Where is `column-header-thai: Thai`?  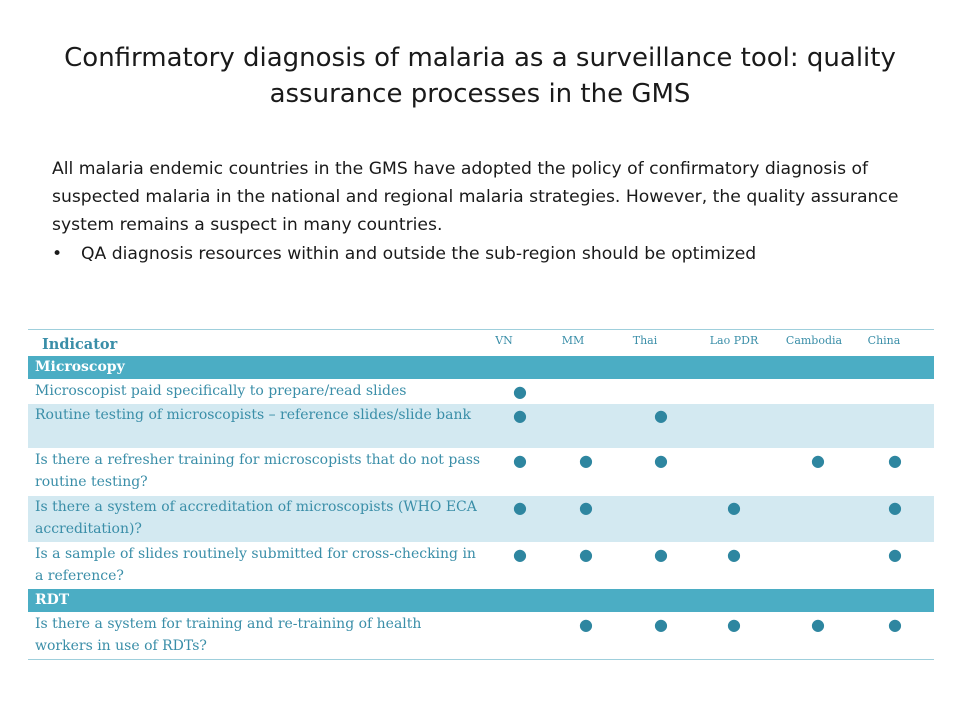
column-header-thai: Thai is located at coordinates (645, 340).